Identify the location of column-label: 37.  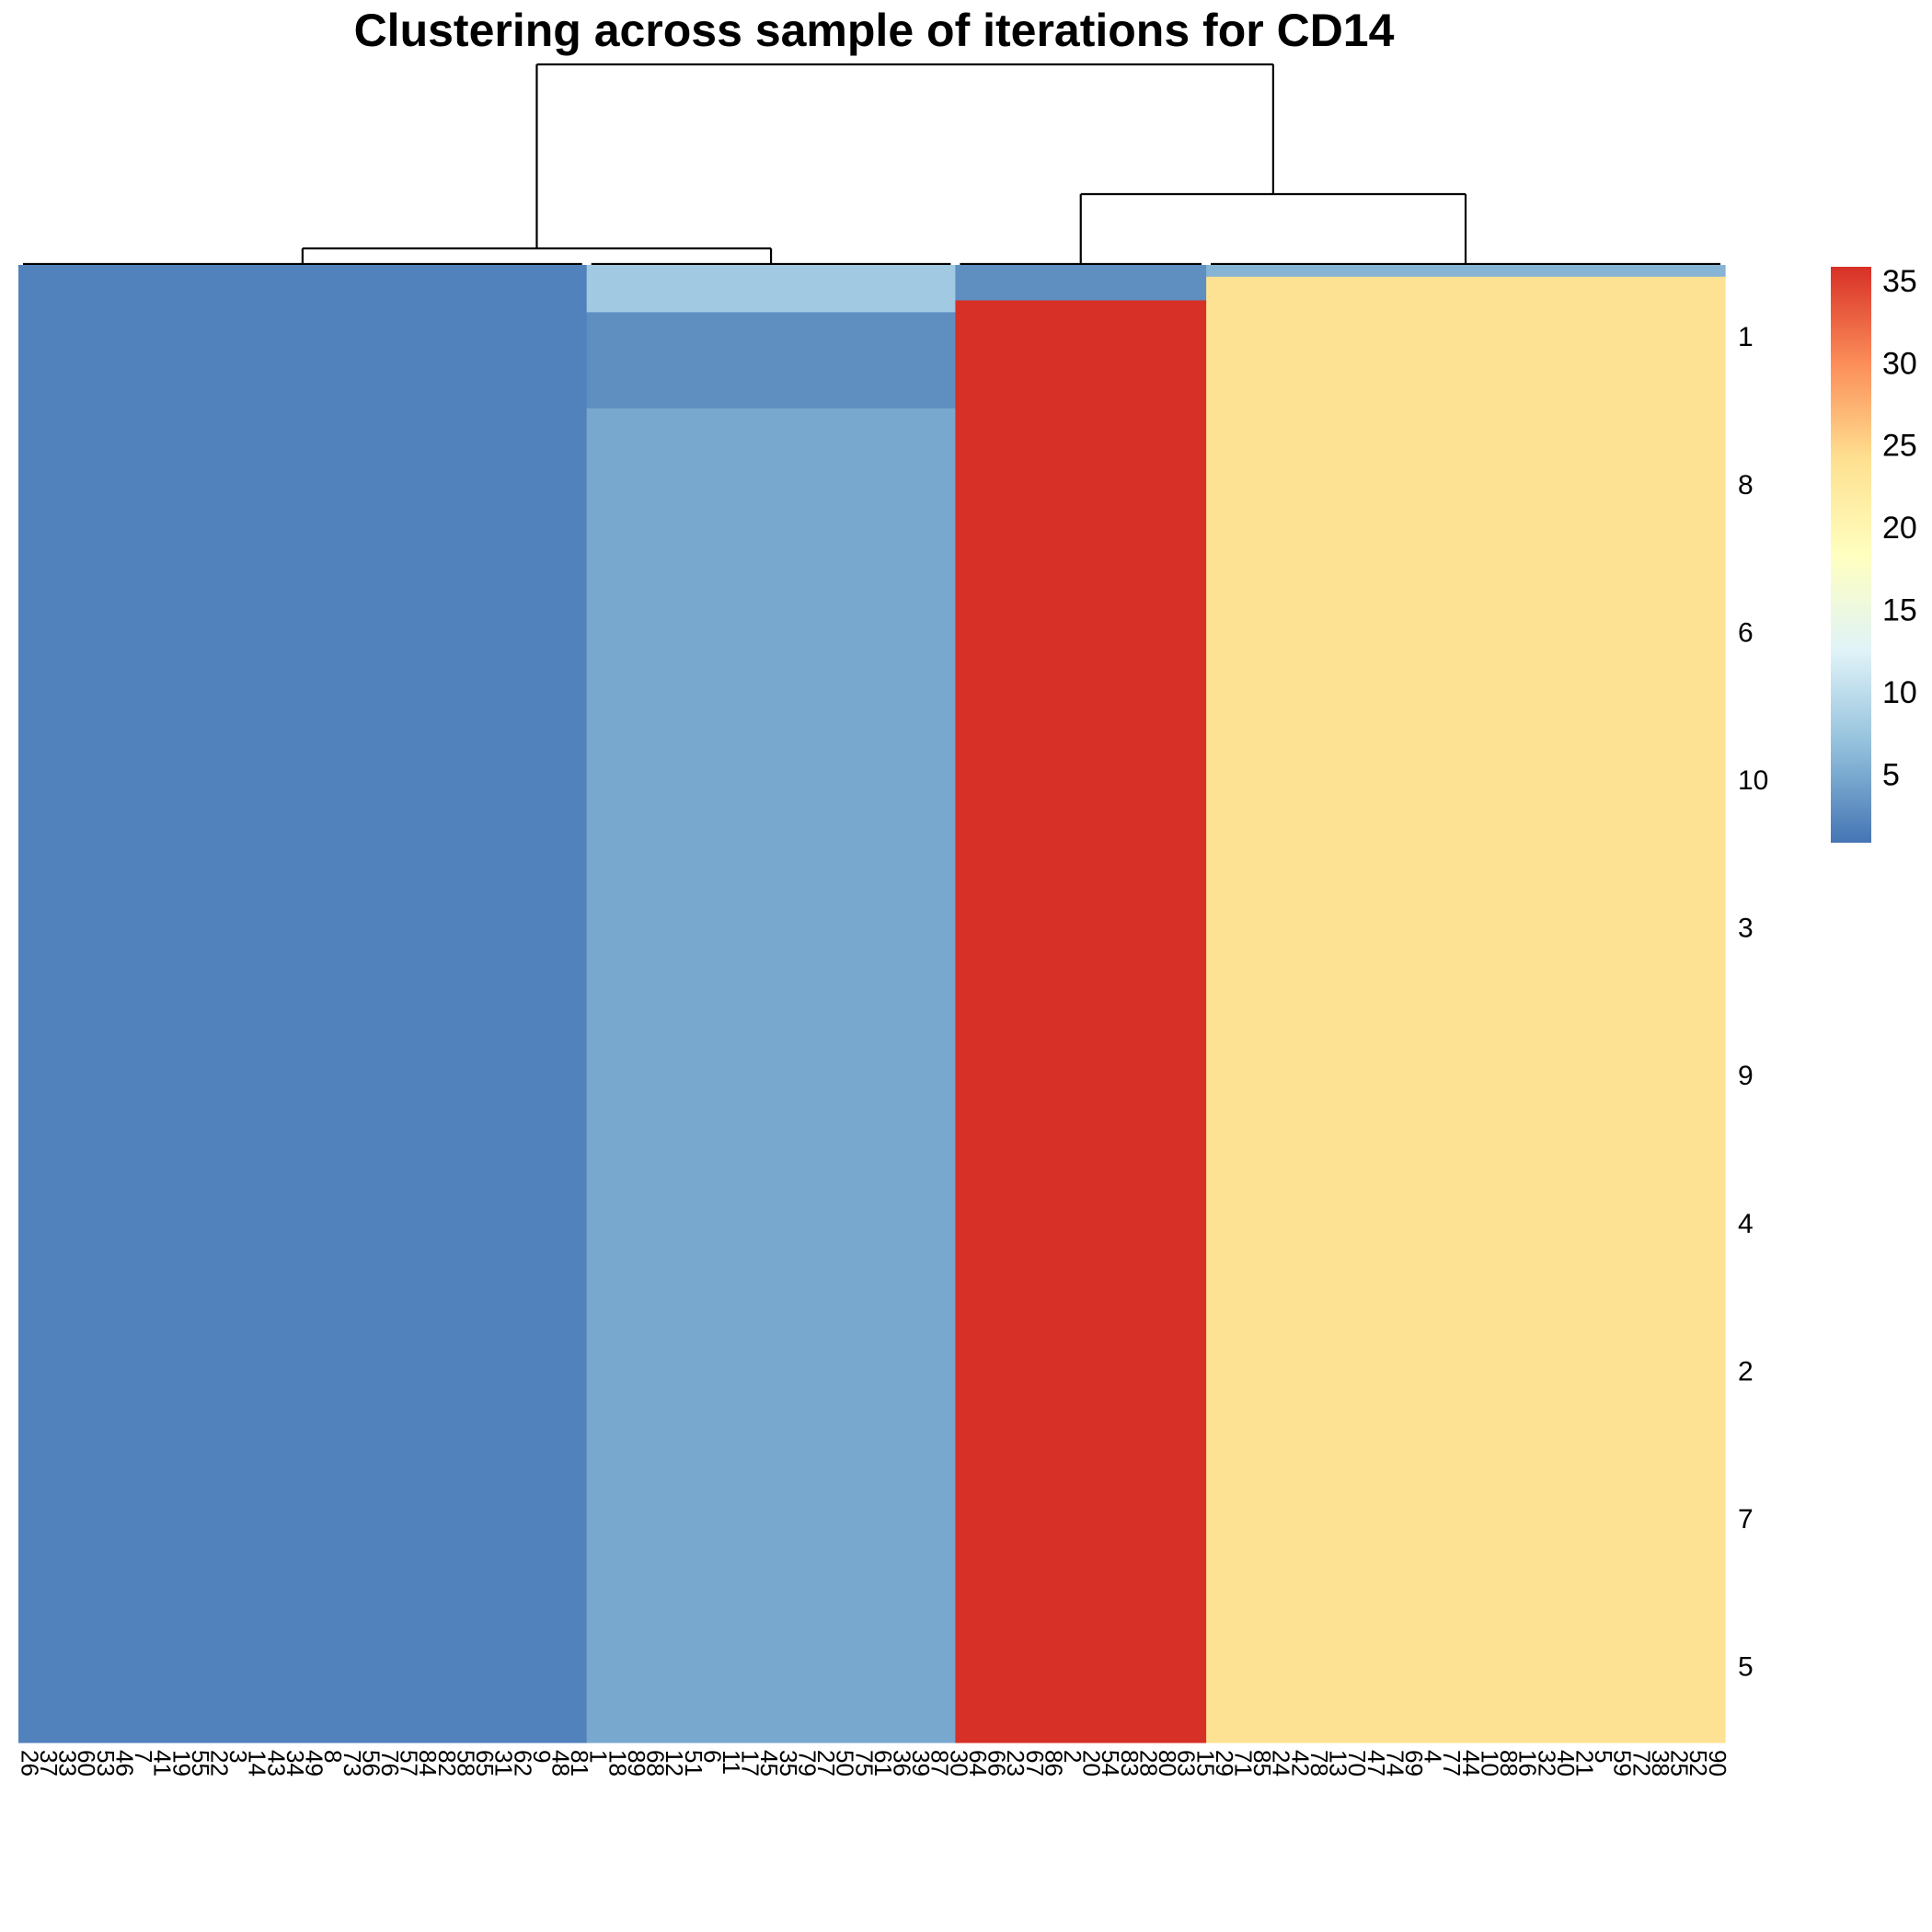
(49, 1763).